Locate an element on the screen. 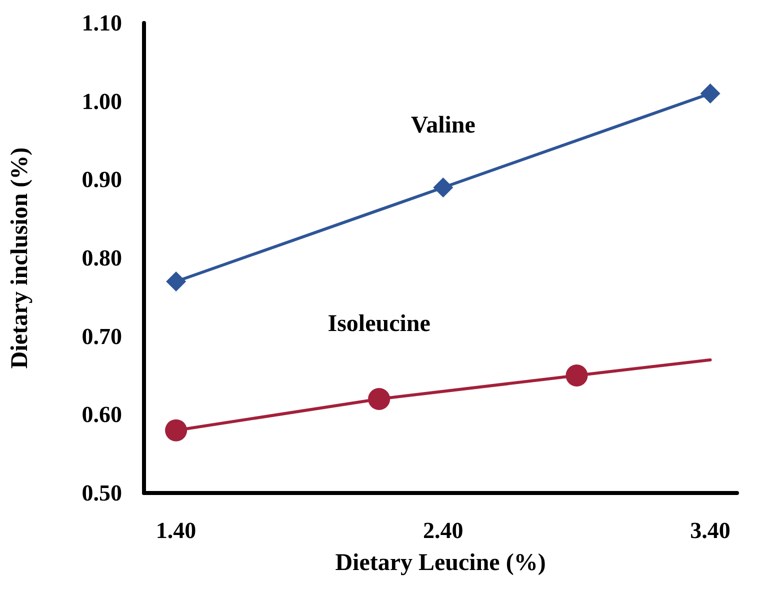 The height and width of the screenshot is (601, 767). y-axis-title: Dietary inclusion (%) is located at coordinates (20, 258).